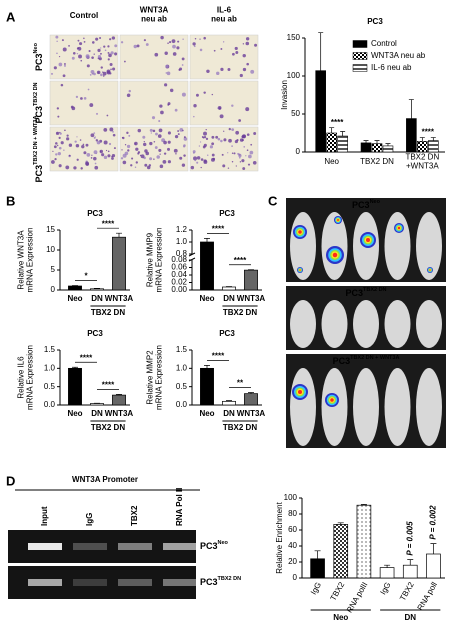 Image resolution: width=452 pixels, height=626 pixels. I want to click on x-tick-label: DN, so click(229, 413).